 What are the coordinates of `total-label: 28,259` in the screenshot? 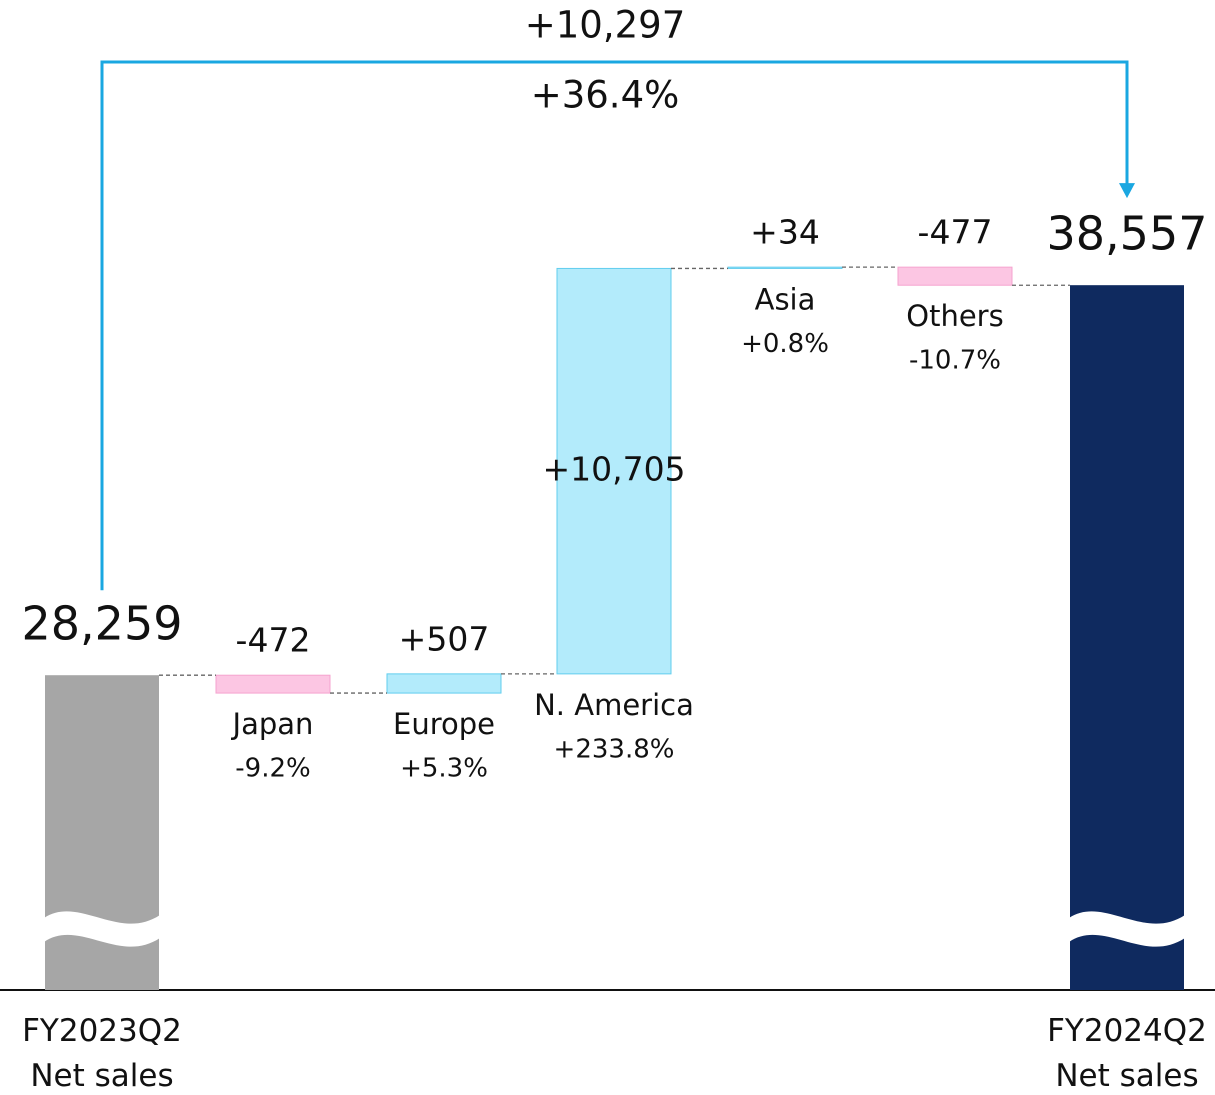 It's located at (102, 624).